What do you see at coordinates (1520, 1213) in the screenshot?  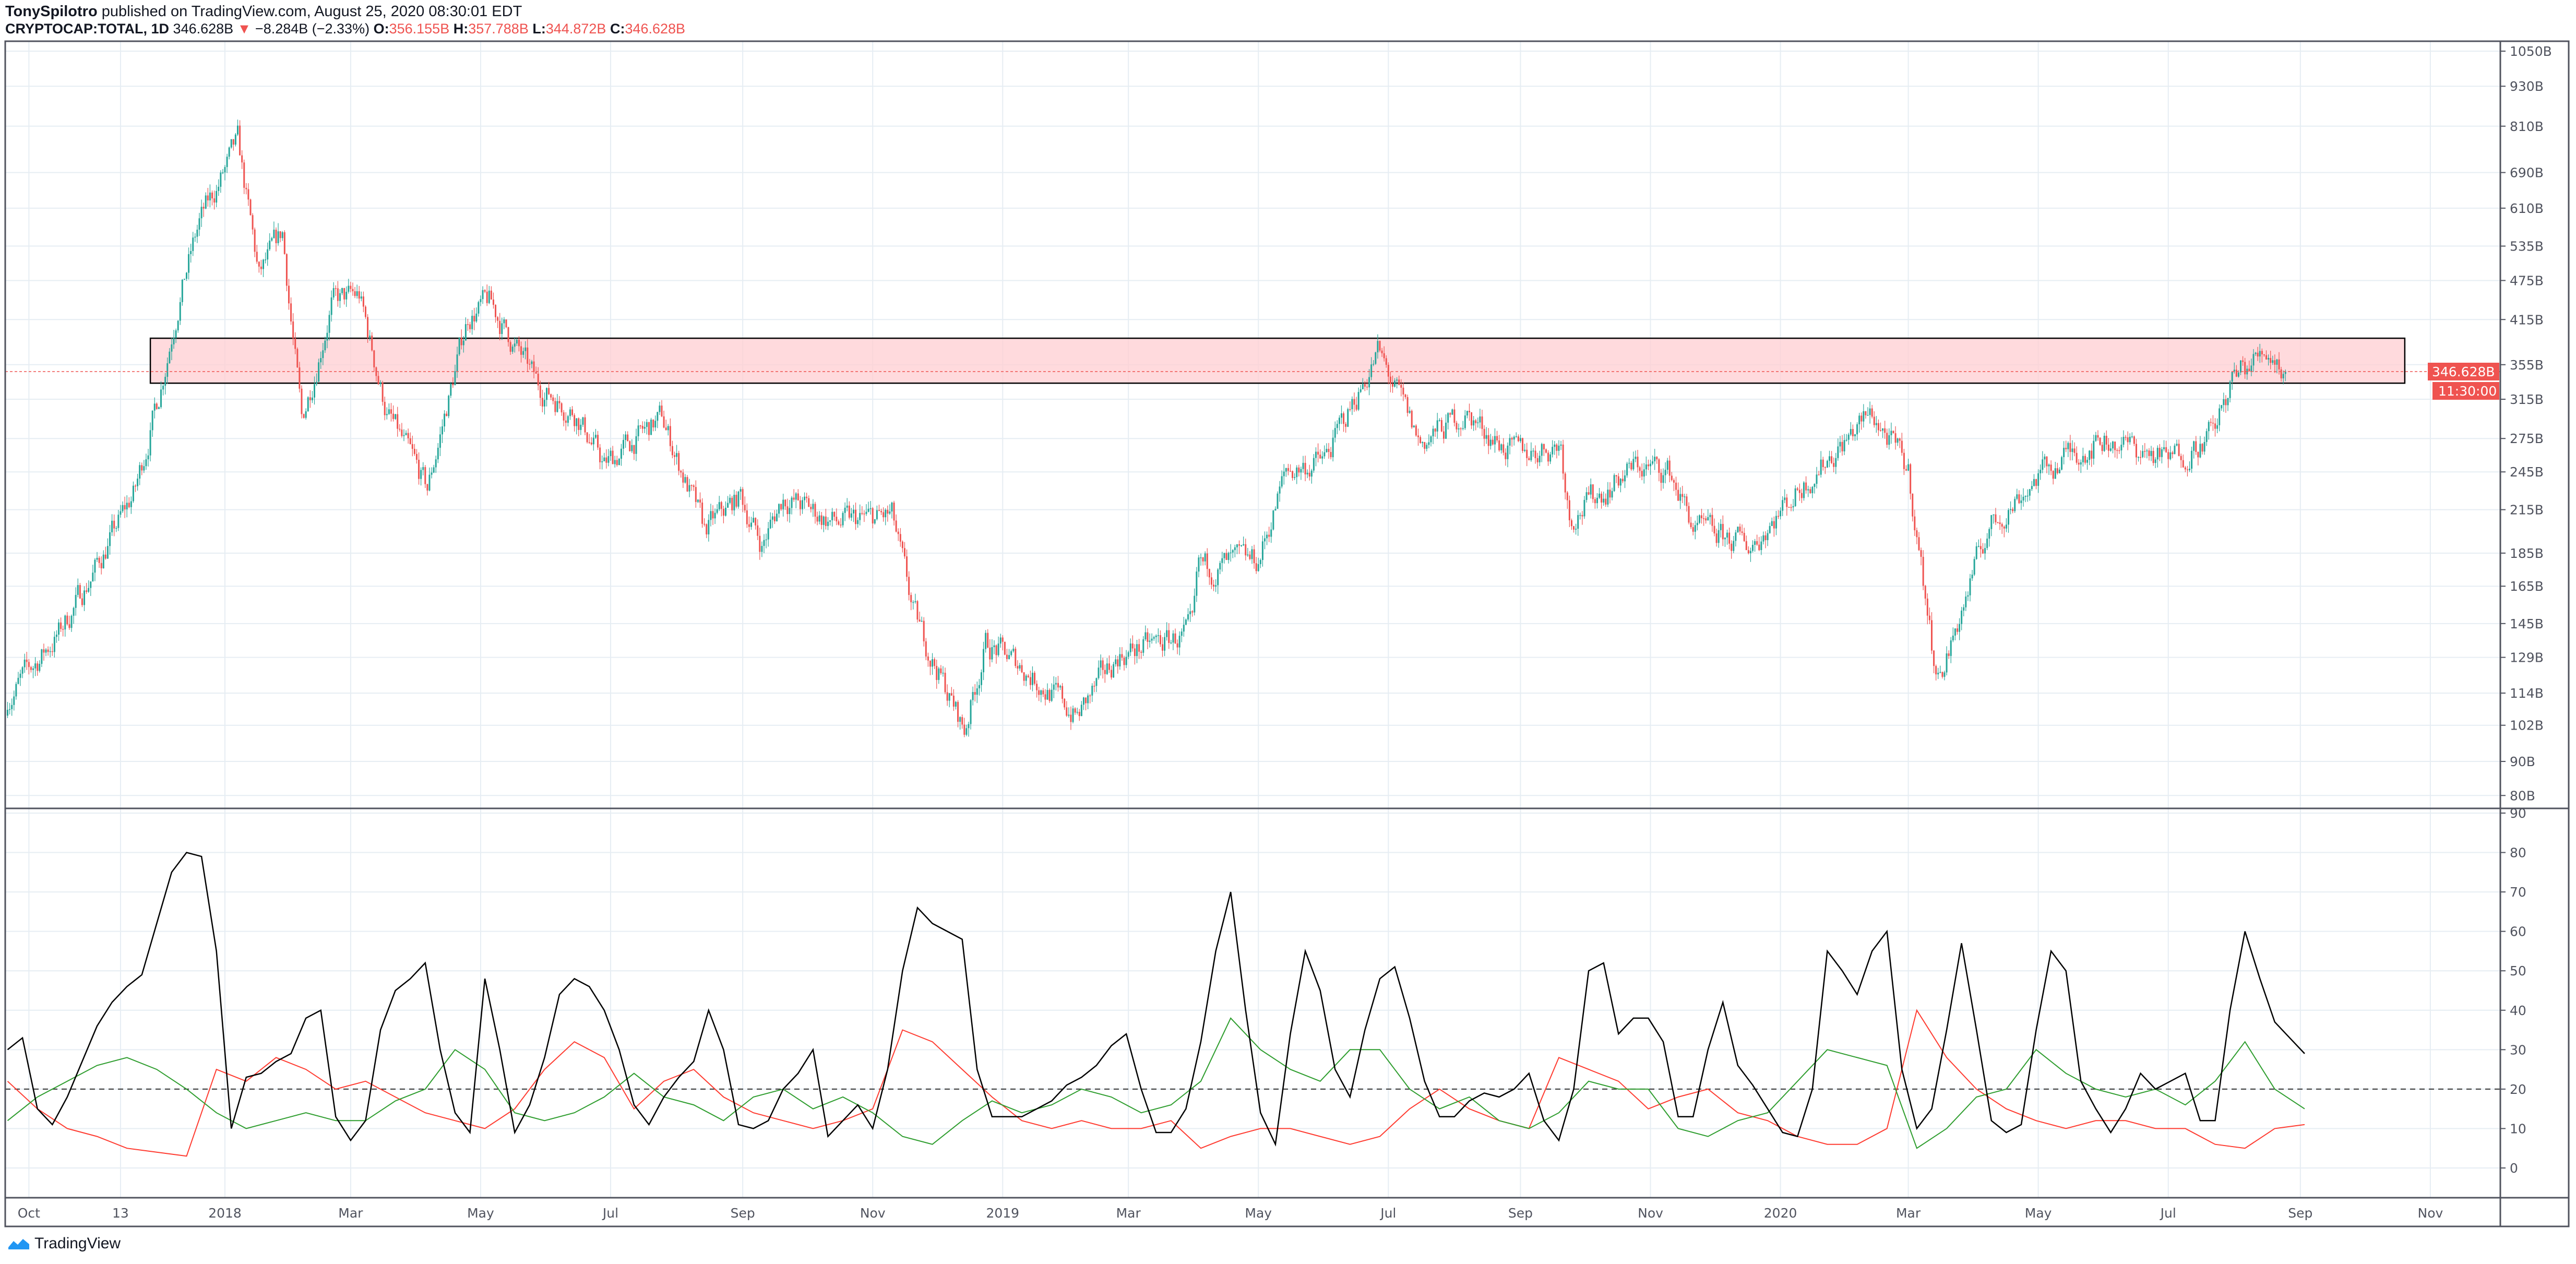 I see `x-tick-label: Sep` at bounding box center [1520, 1213].